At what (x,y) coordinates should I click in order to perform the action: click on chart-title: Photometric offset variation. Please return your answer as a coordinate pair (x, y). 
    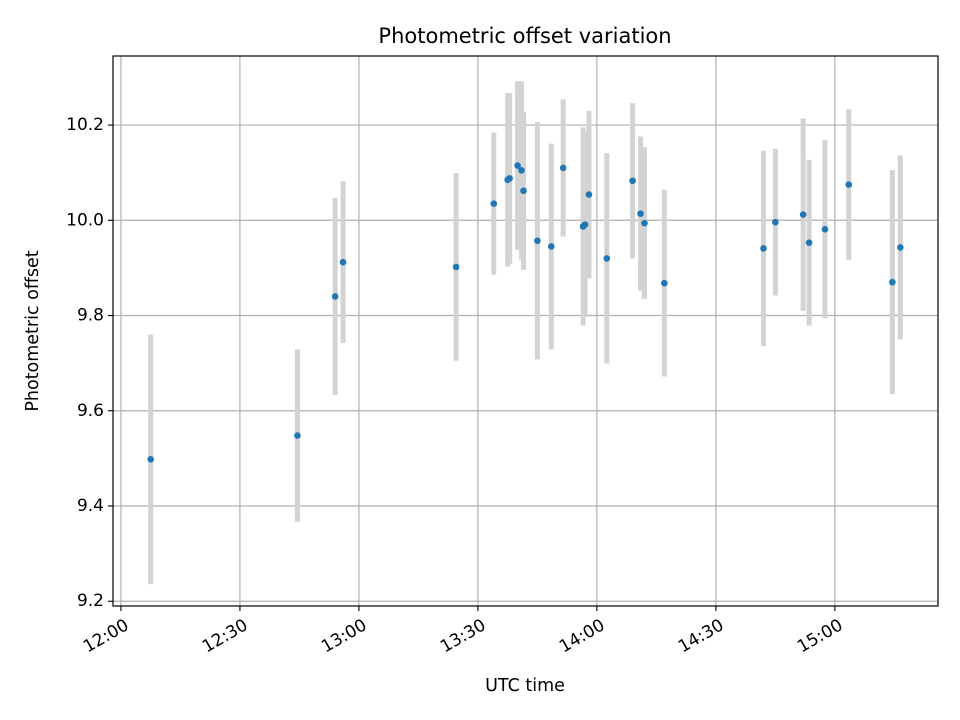
    Looking at the image, I should click on (524, 36).